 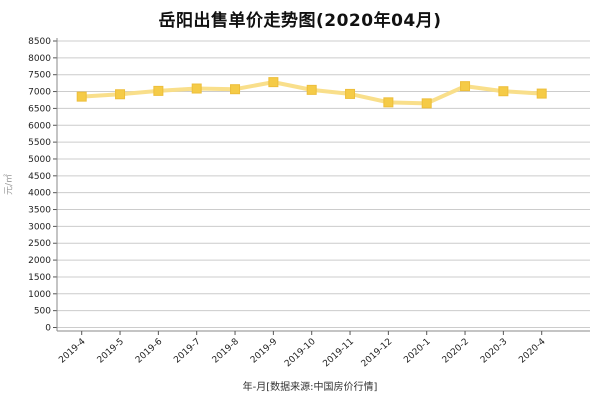 I want to click on x-tick-label: 2019-11, so click(x=338, y=353).